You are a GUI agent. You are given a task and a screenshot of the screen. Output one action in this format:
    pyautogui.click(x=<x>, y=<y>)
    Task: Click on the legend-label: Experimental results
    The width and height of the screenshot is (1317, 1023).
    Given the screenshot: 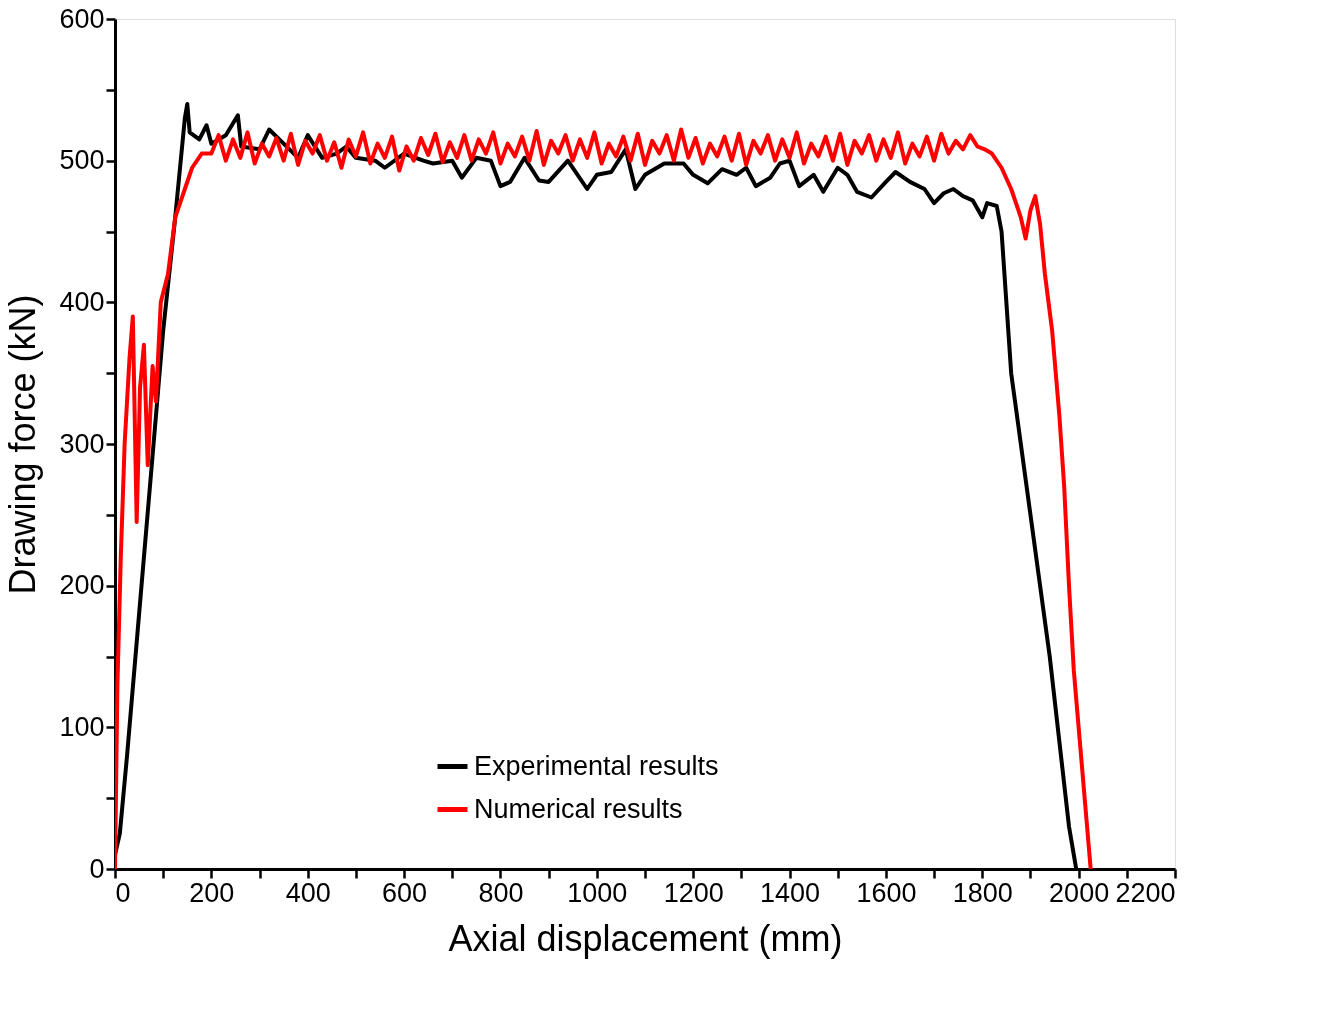 What is the action you would take?
    pyautogui.click(x=596, y=765)
    